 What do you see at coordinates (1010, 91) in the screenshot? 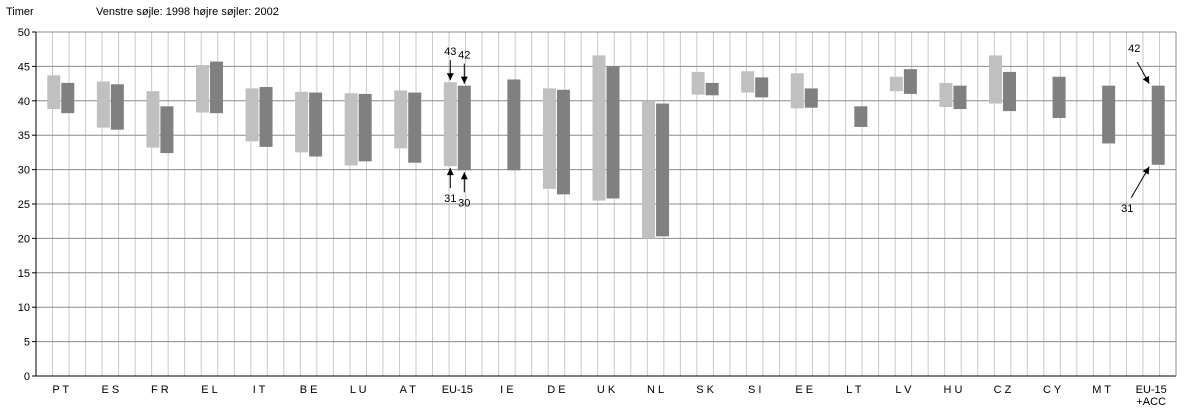
I see `bar-2002-cz` at bounding box center [1010, 91].